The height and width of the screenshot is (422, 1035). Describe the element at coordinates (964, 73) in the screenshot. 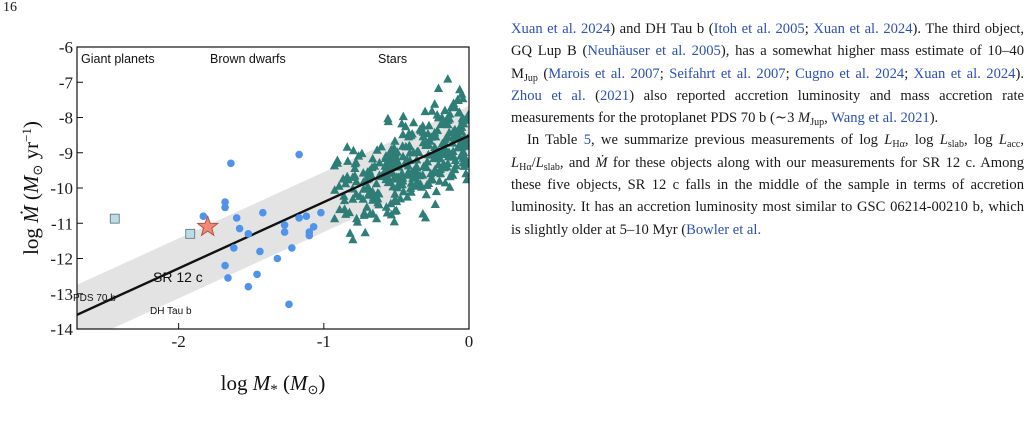

I see `cite-xuan-2024c: Xuan et al. 2024` at that location.